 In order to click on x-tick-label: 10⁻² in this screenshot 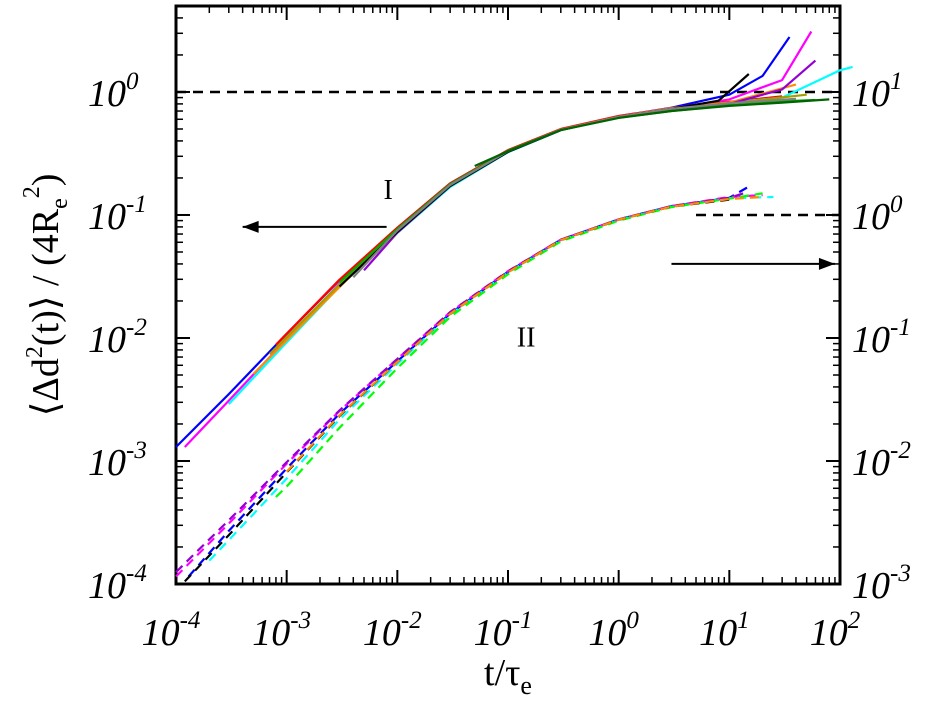, I will do `click(392, 630)`.